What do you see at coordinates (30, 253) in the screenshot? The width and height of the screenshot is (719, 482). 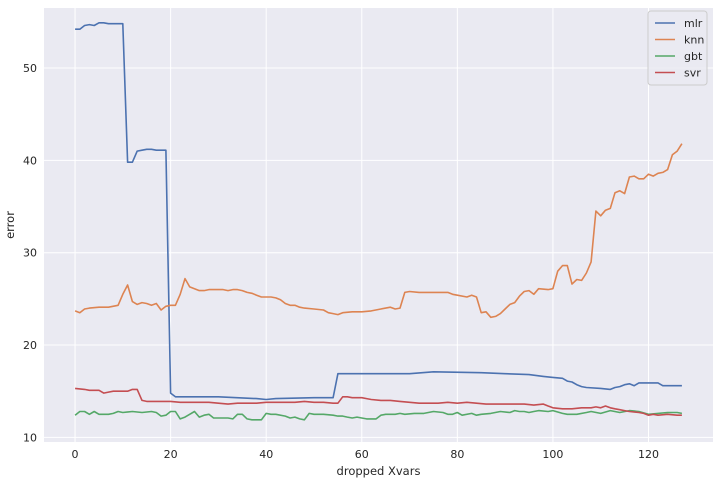 I see `y-tick-label: 30` at bounding box center [30, 253].